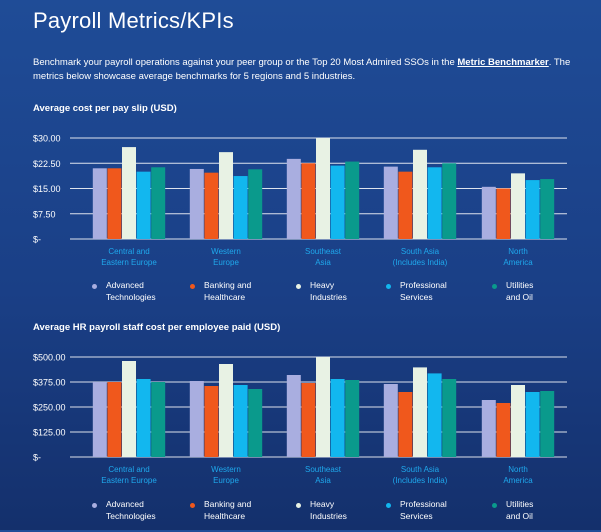 Image resolution: width=601 pixels, height=532 pixels. I want to click on page-title: Payroll Metrics/KPIs, so click(133, 20).